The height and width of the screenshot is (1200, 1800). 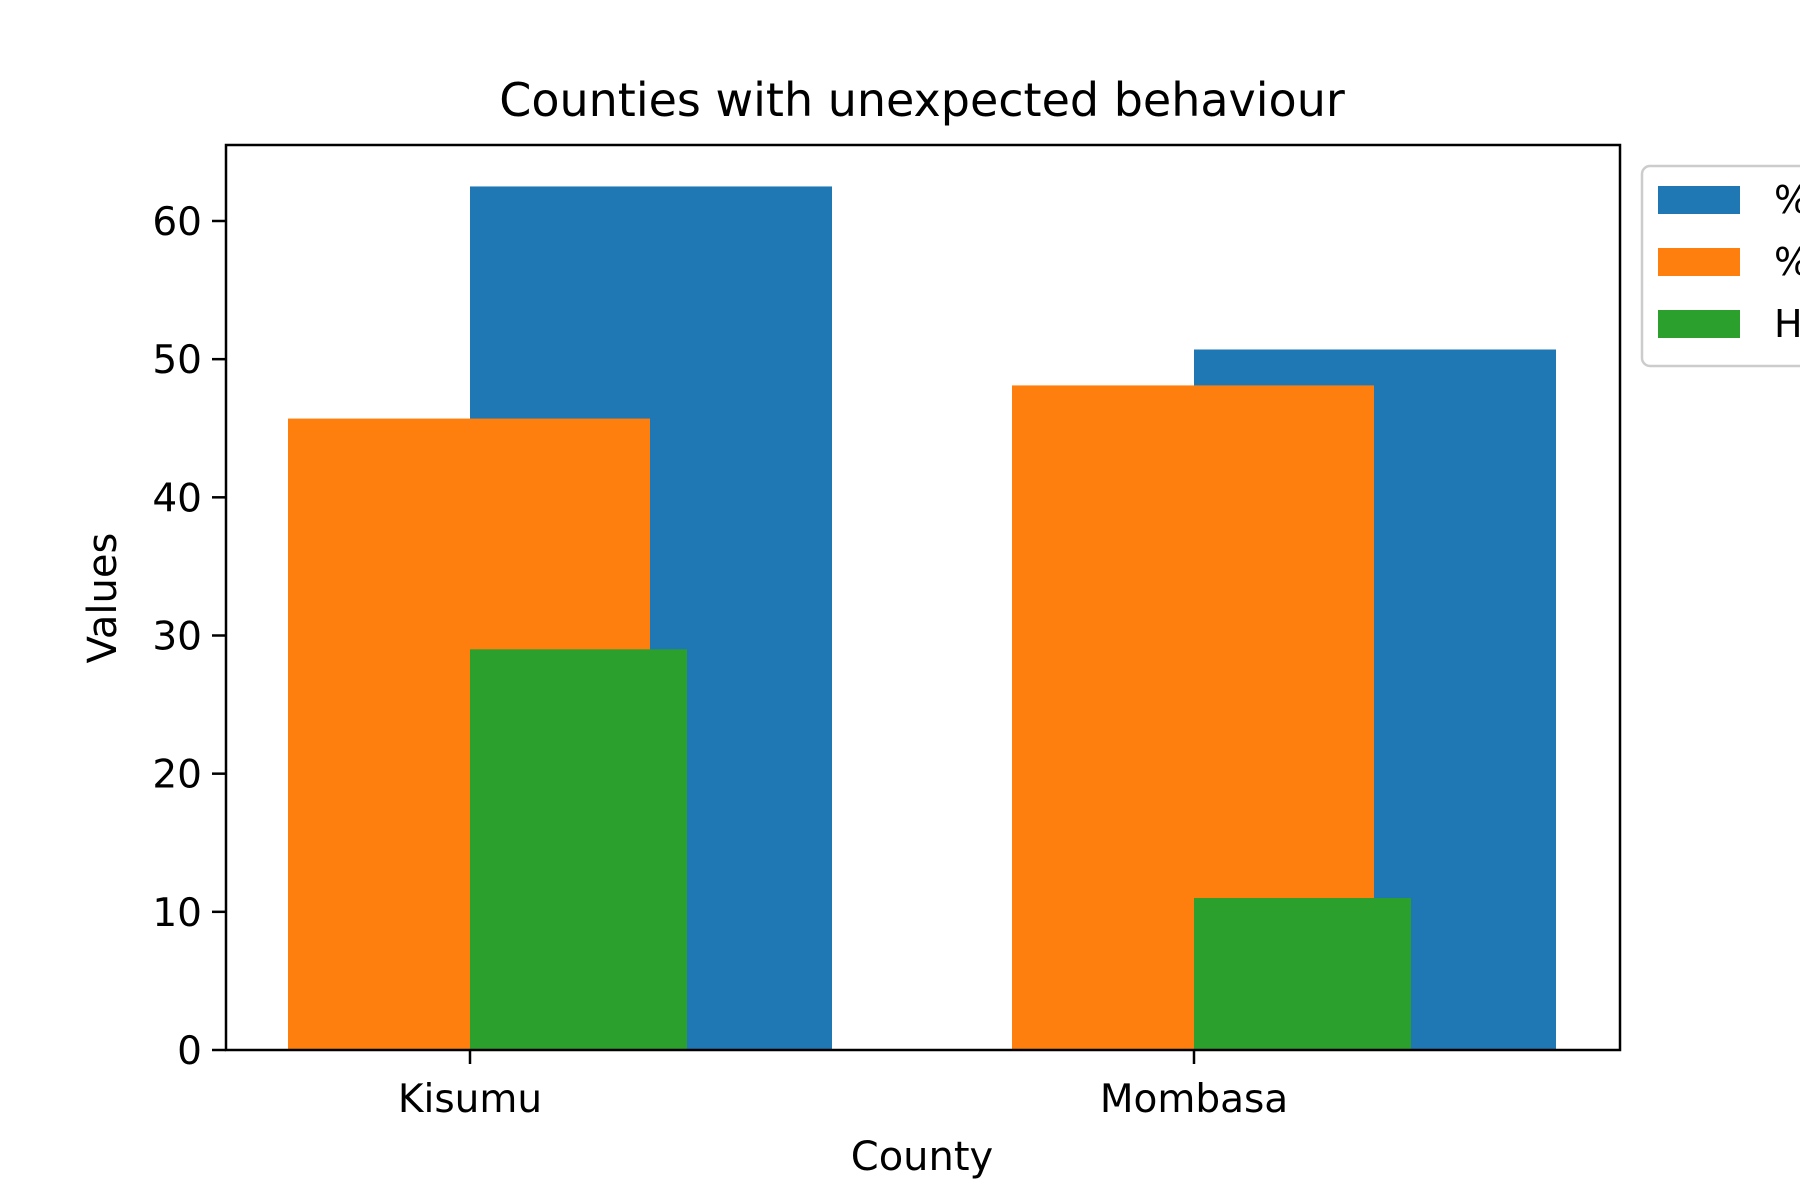 I want to click on y-tick-label: 30, so click(x=177, y=636).